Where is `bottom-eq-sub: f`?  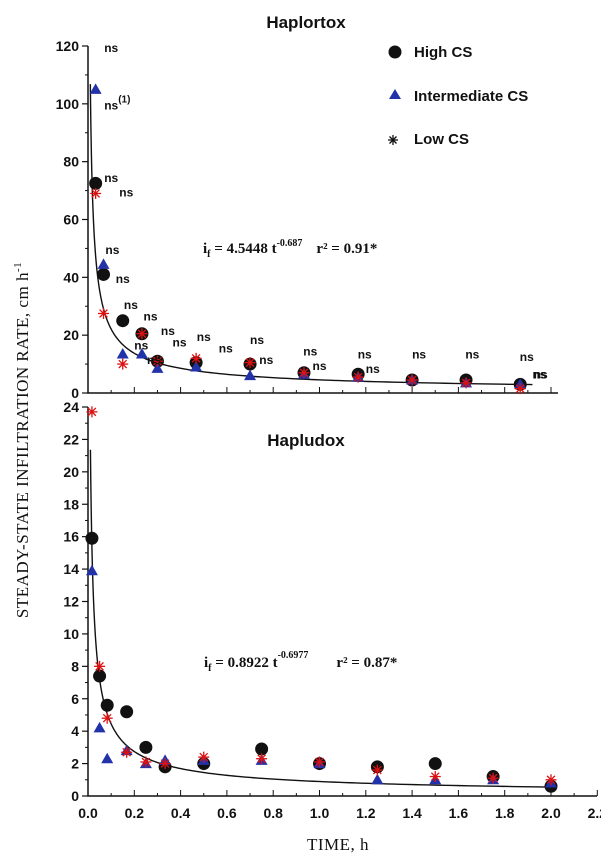
bottom-eq-sub: f is located at coordinates (210, 668).